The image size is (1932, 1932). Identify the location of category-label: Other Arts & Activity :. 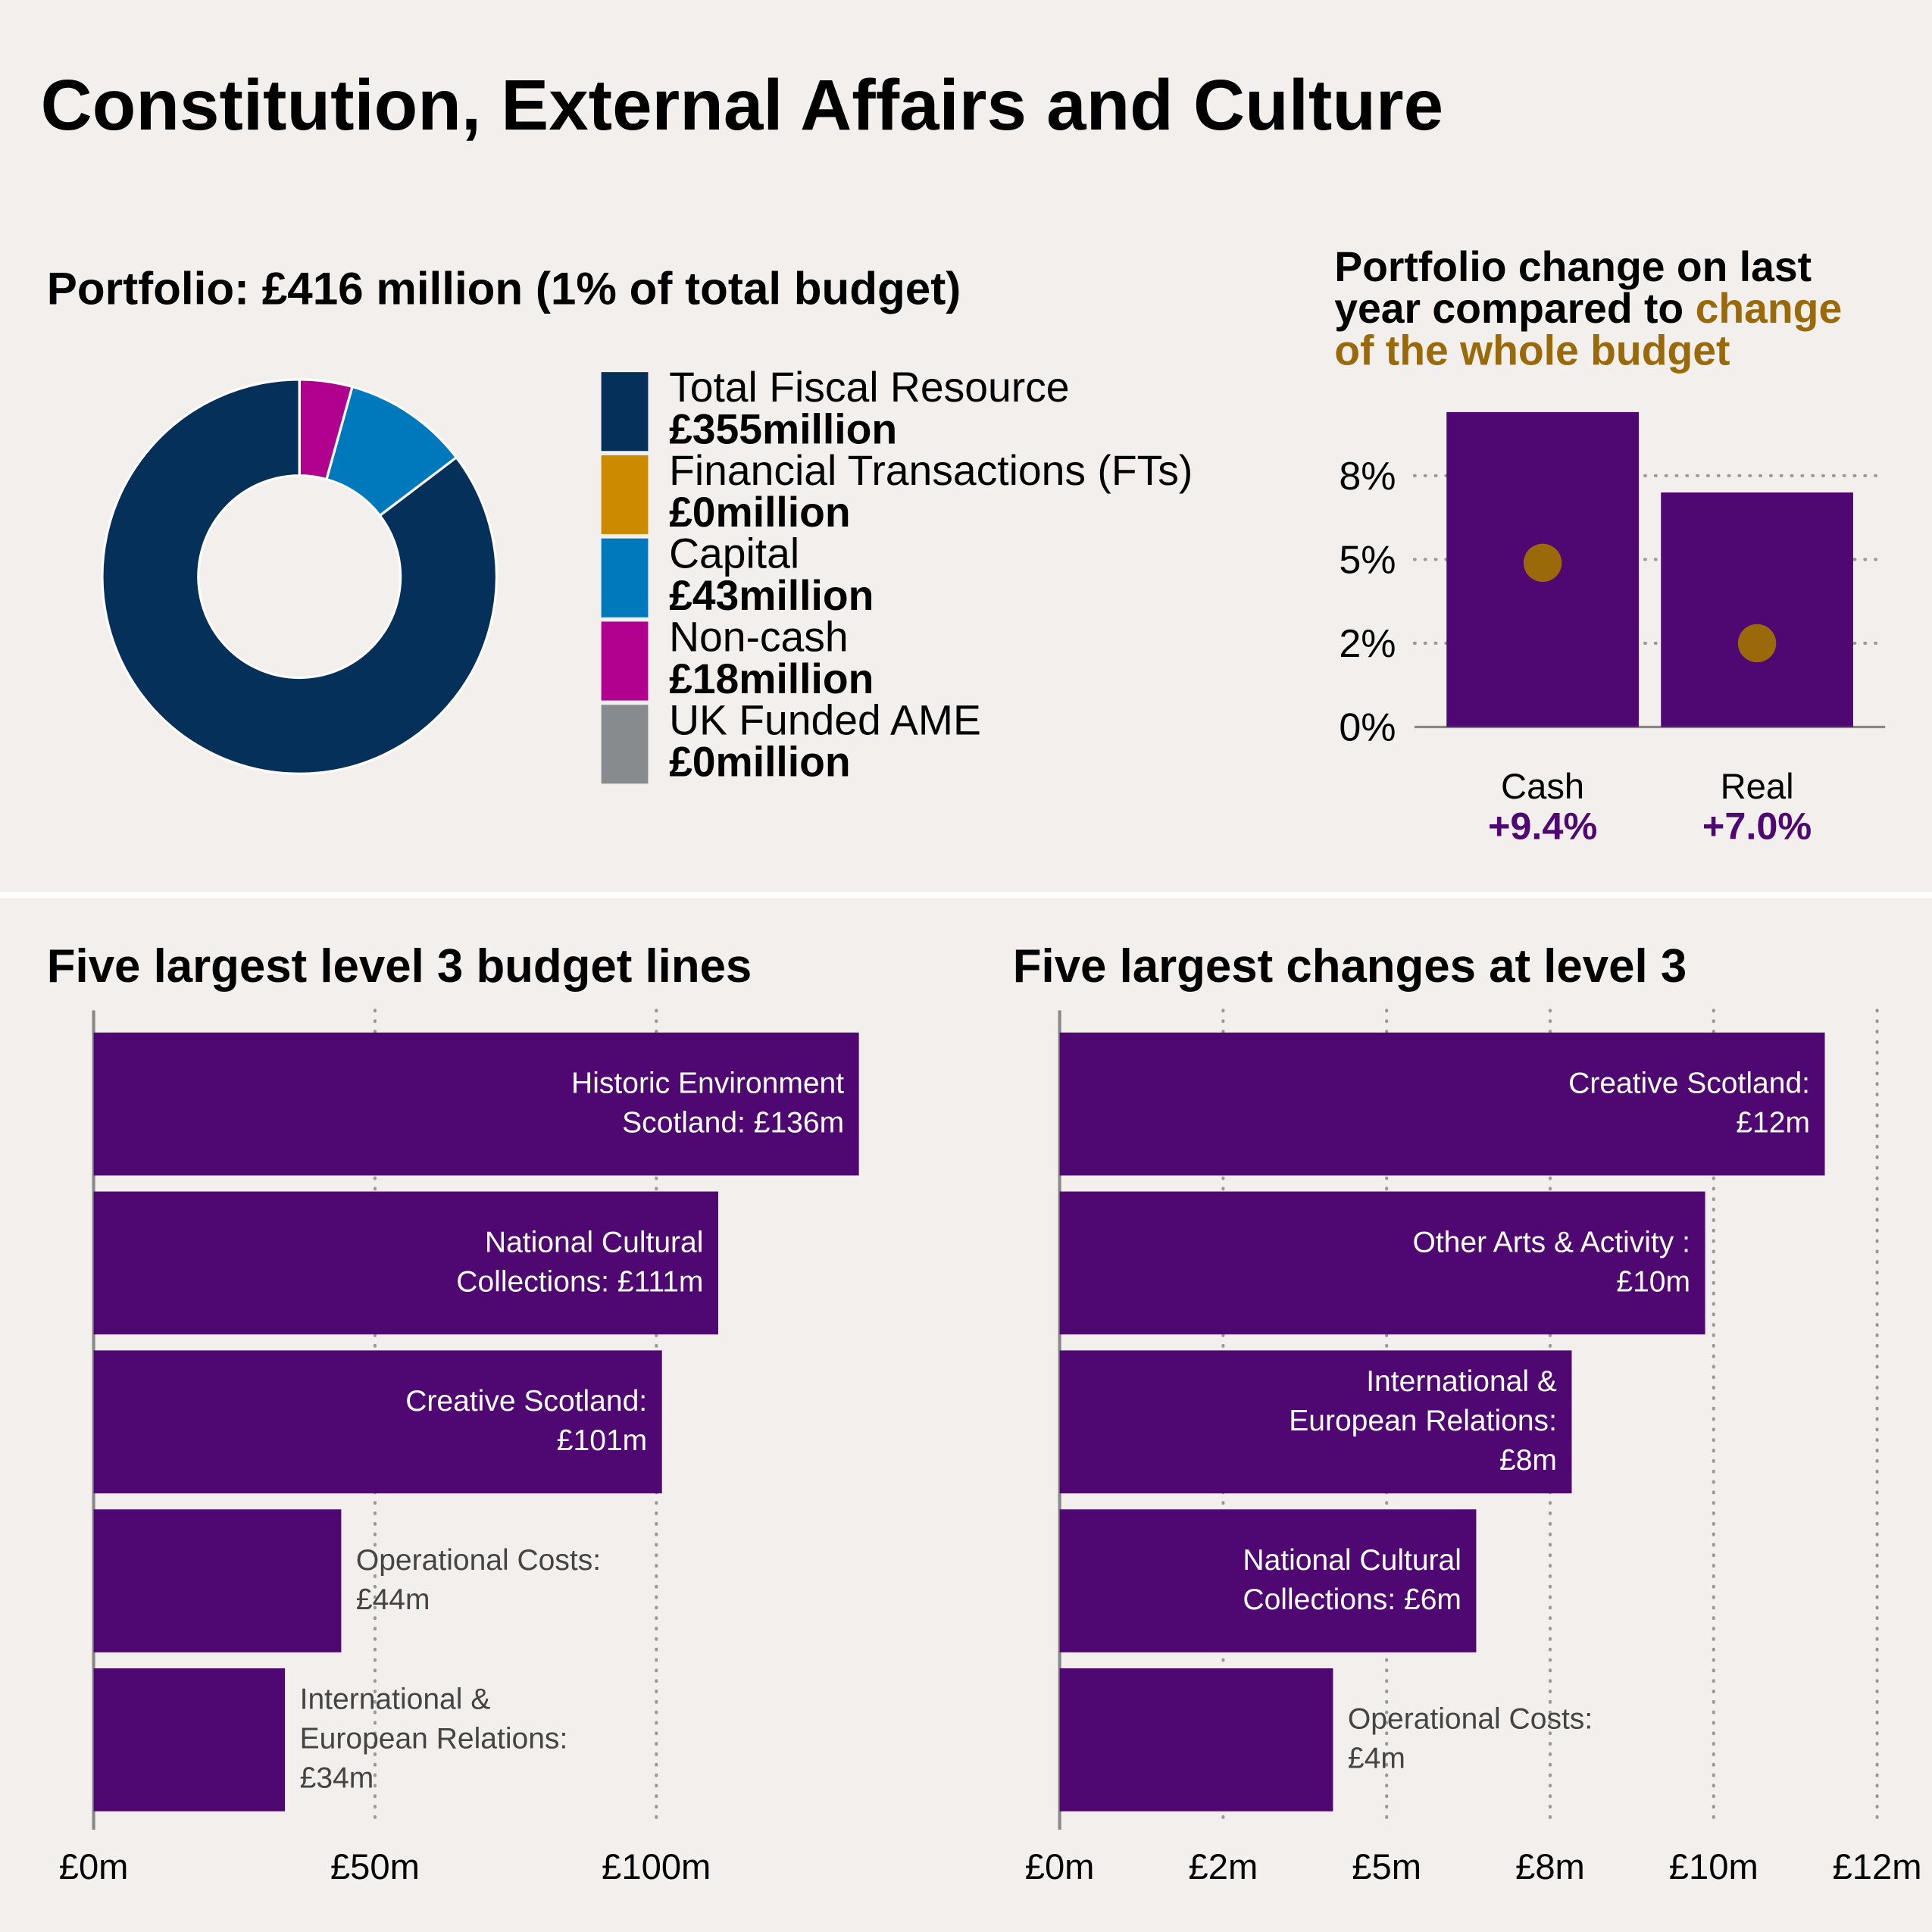
(1551, 1243).